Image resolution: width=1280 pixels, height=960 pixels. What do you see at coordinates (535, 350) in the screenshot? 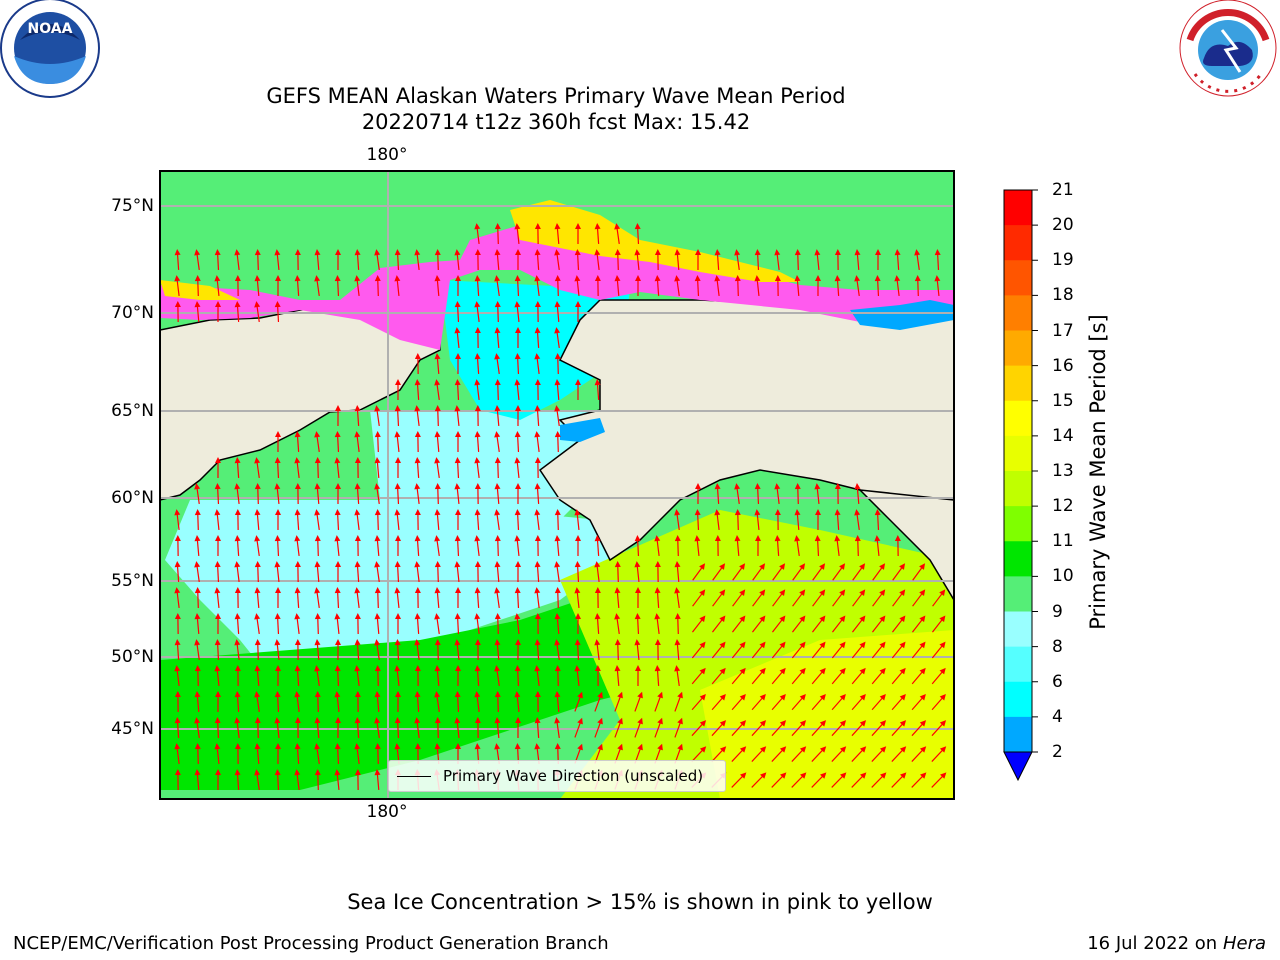
I see `ocean-period-field-cyan-chukchi` at bounding box center [535, 350].